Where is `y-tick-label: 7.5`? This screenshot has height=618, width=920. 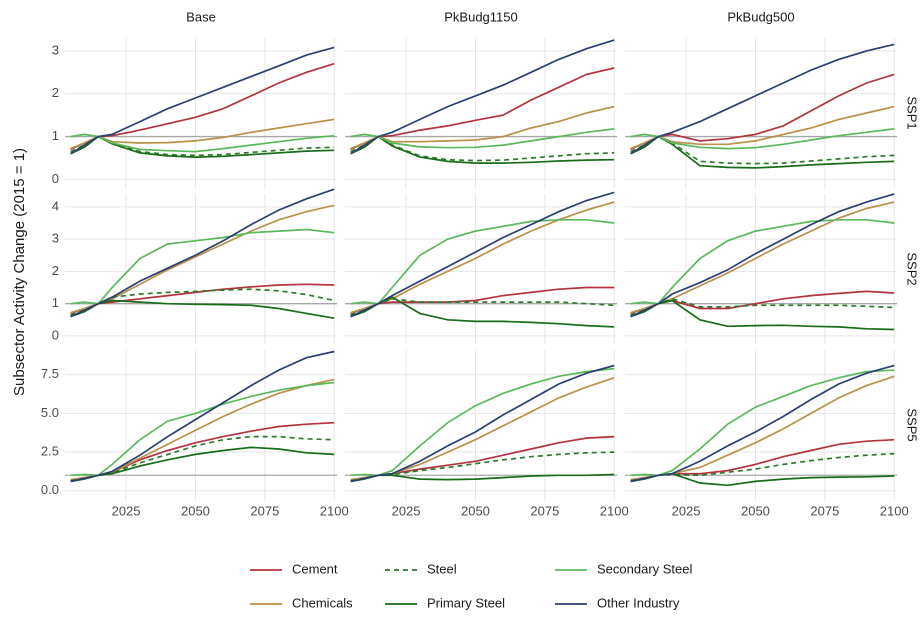 y-tick-label: 7.5 is located at coordinates (50, 373).